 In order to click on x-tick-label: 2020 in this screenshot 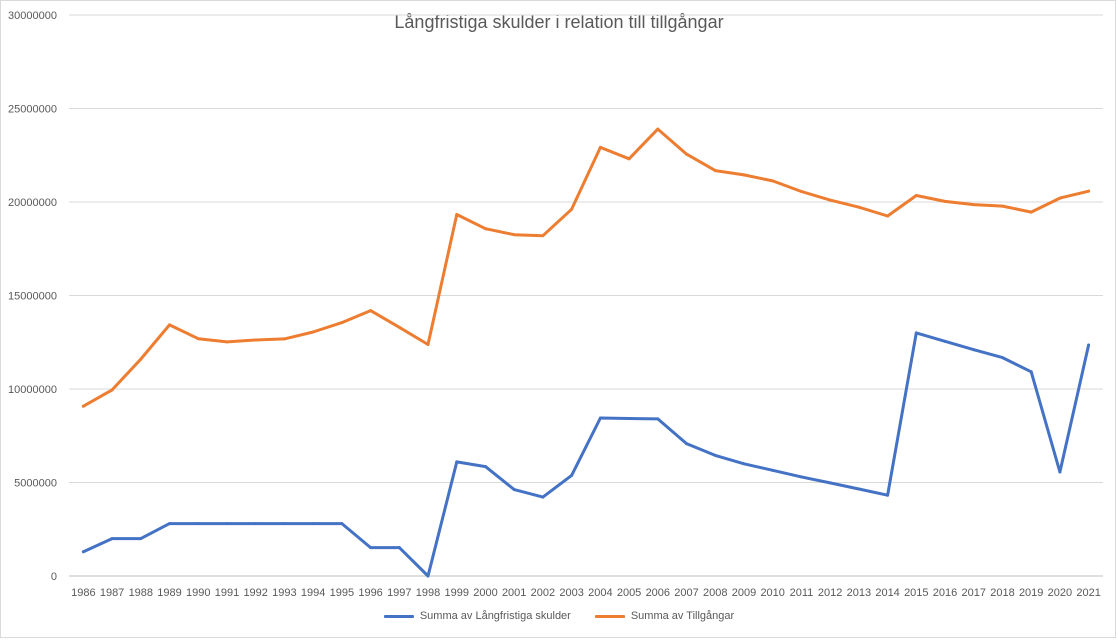, I will do `click(1060, 593)`.